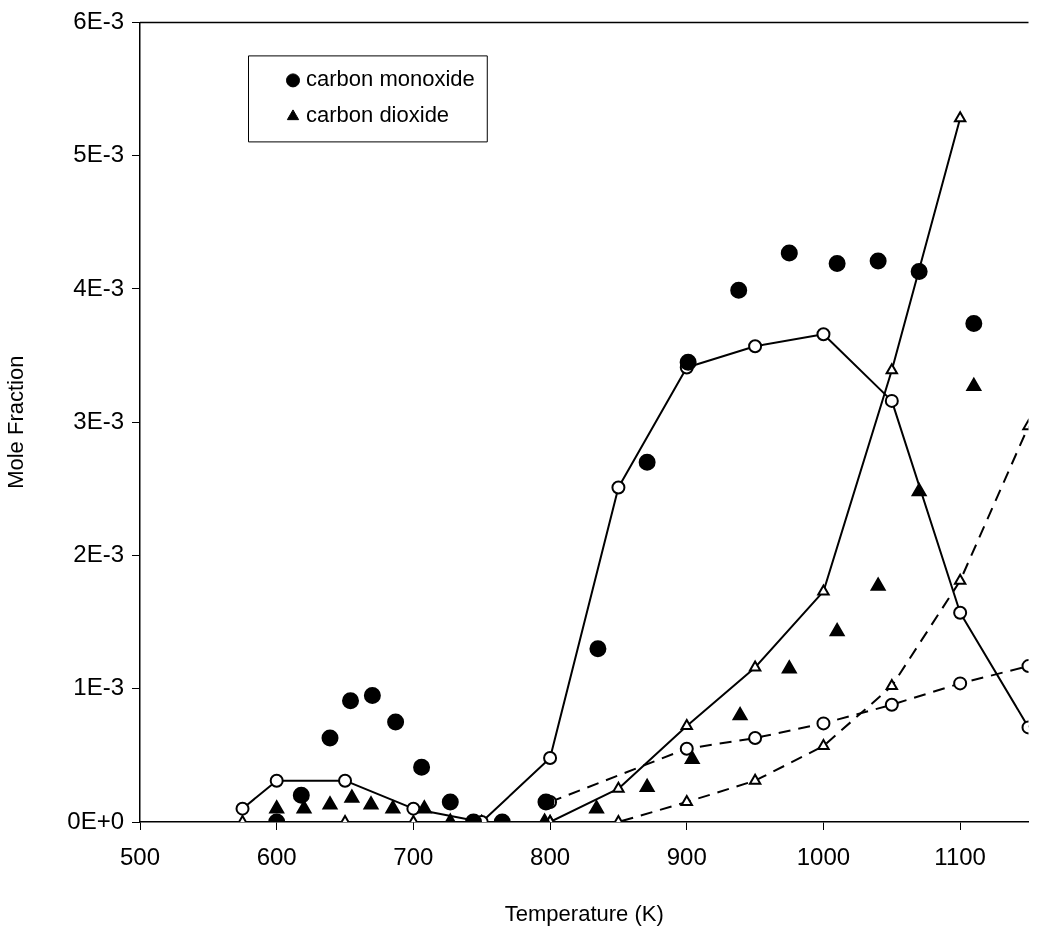  Describe the element at coordinates (98, 154) in the screenshot. I see `y-tick-label: 5E-3` at that location.